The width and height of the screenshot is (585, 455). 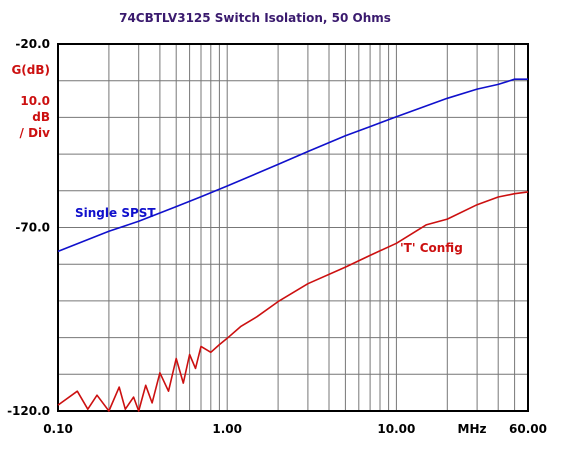 What do you see at coordinates (30, 70) in the screenshot?
I see `y-axis-label: G(dB)` at bounding box center [30, 70].